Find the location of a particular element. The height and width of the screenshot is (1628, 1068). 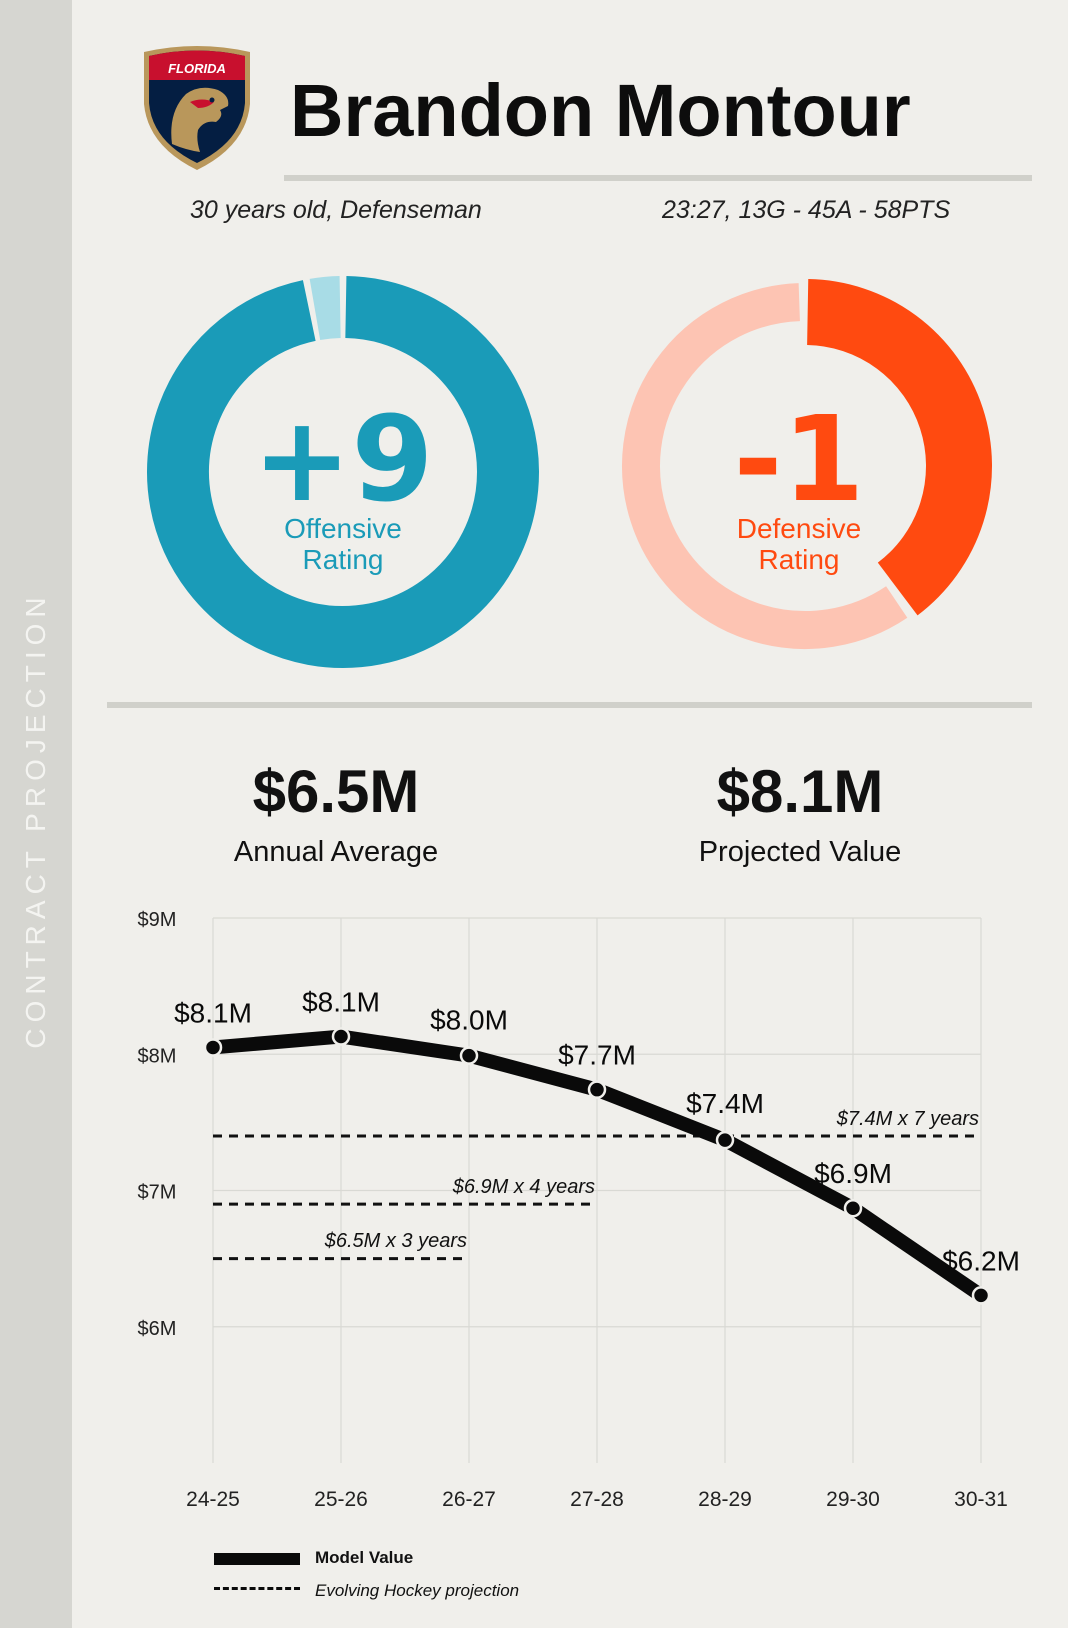

y-tick-label: $9M is located at coordinates (157, 920).